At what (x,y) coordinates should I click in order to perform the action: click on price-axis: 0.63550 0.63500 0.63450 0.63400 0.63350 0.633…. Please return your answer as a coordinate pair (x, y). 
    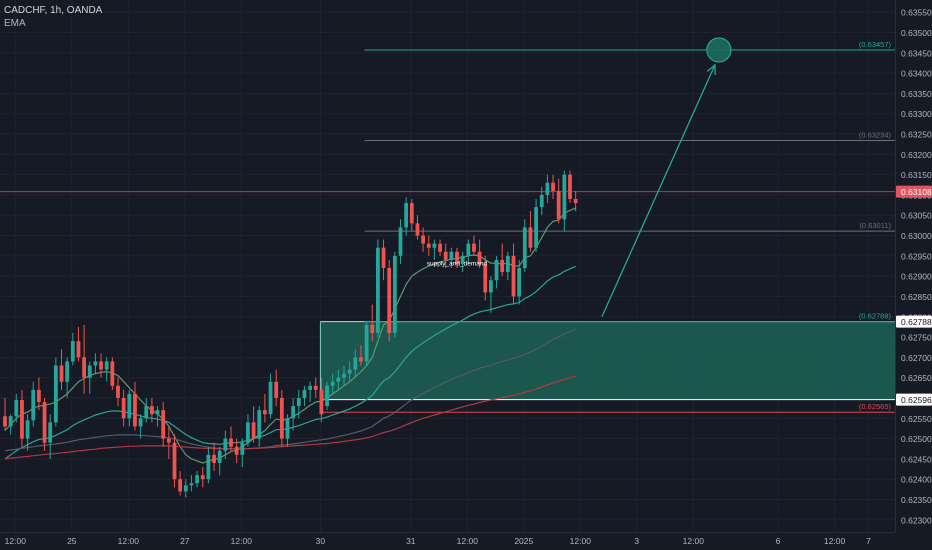
    Looking at the image, I should click on (913, 275).